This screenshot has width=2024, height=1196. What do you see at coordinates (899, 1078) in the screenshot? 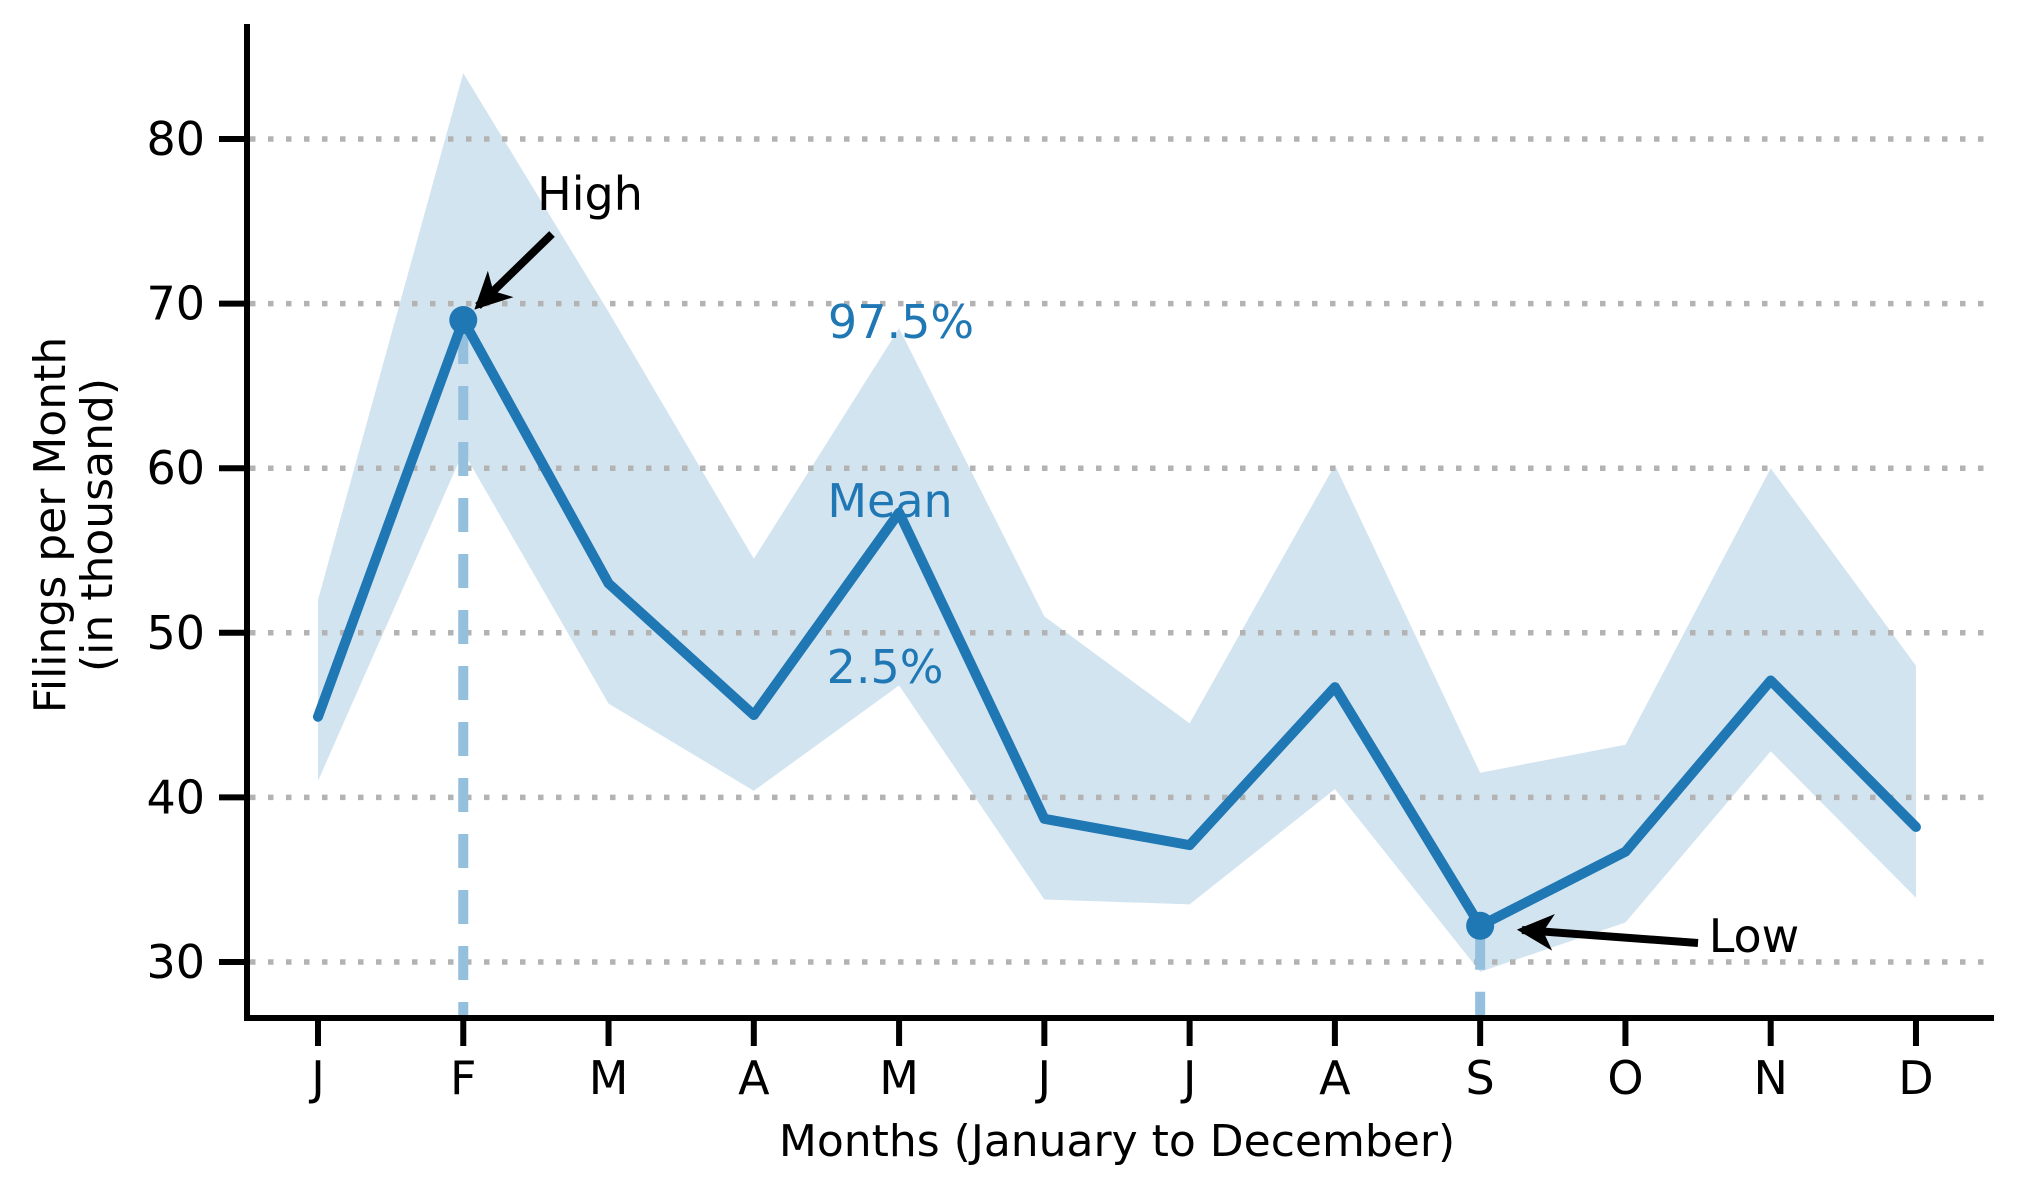
I see `x-tick-label-4: M` at bounding box center [899, 1078].